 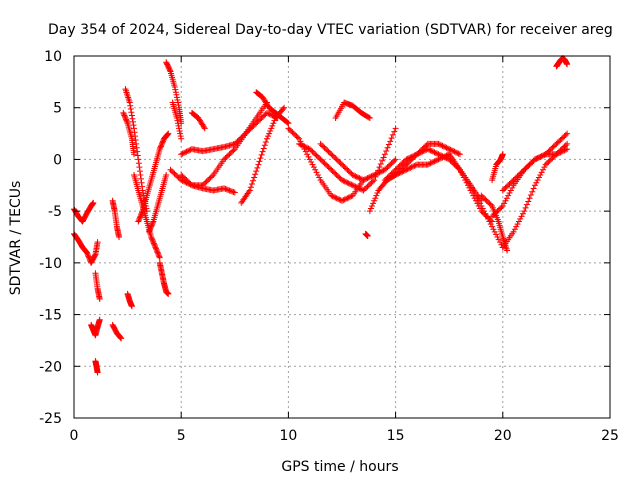 What do you see at coordinates (50, 238) in the screenshot?
I see `y-tick-labels: -25 -20 -15 -10 -5 0 5 10` at bounding box center [50, 238].